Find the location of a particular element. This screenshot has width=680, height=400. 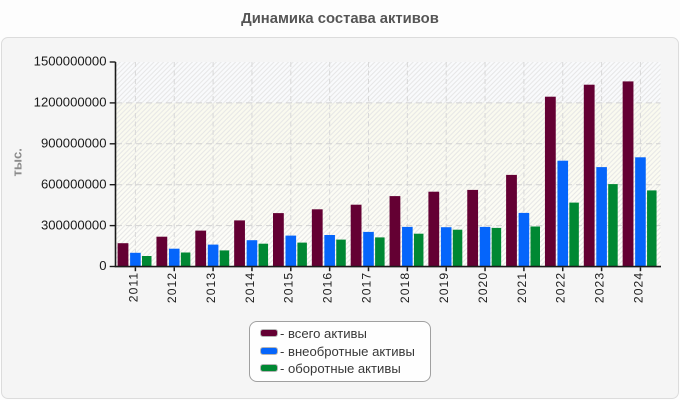

svg-text: 1200000000 is located at coordinates (70, 102).